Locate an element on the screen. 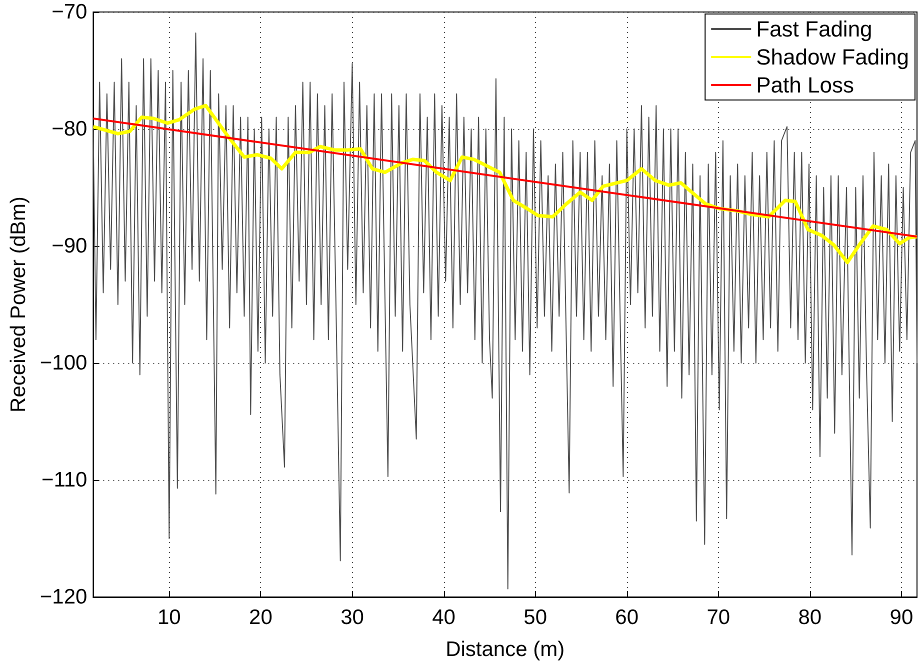 The width and height of the screenshot is (921, 665). x-tick-label: 40 is located at coordinates (444, 617).